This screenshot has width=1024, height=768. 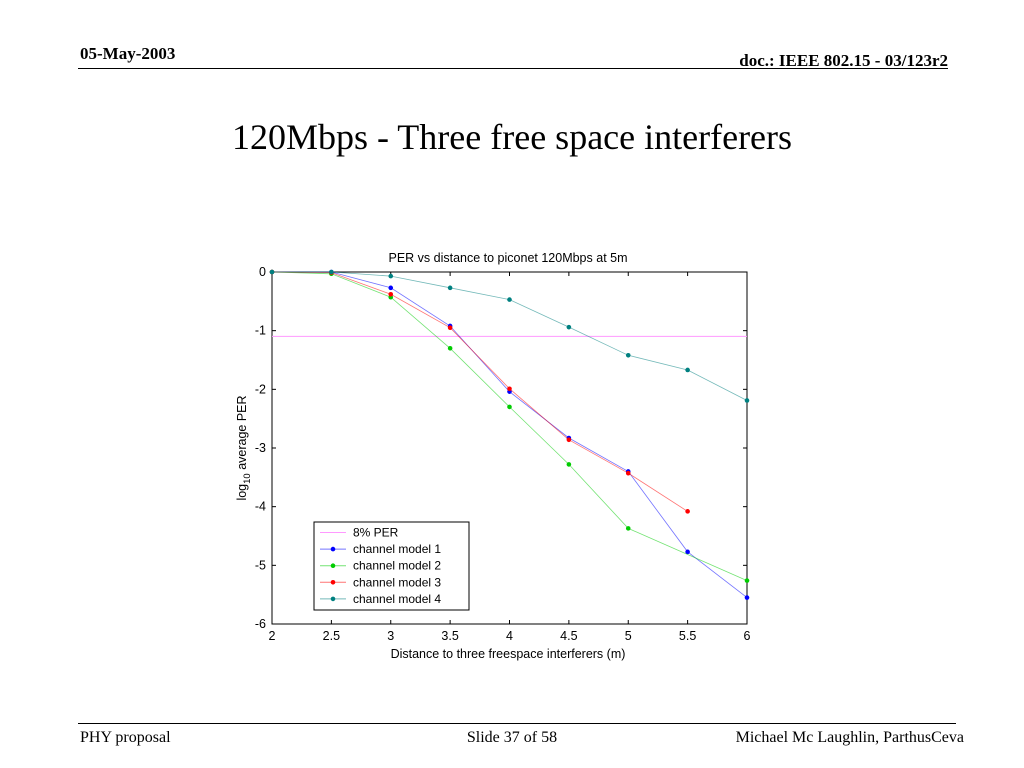 I want to click on footer-divider, so click(x=517, y=723).